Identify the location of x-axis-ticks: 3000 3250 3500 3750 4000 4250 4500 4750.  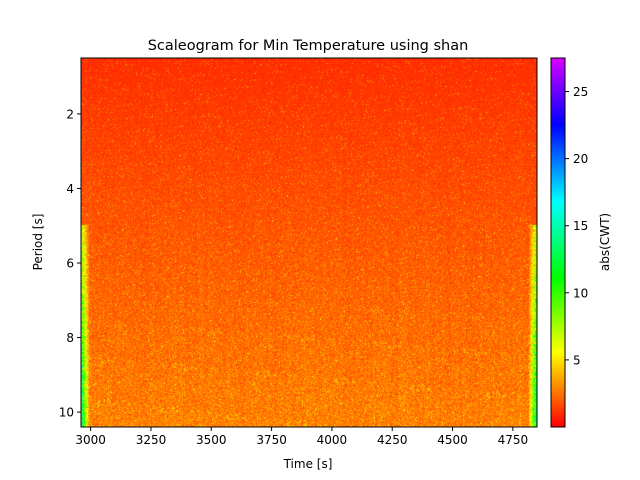
(301, 437).